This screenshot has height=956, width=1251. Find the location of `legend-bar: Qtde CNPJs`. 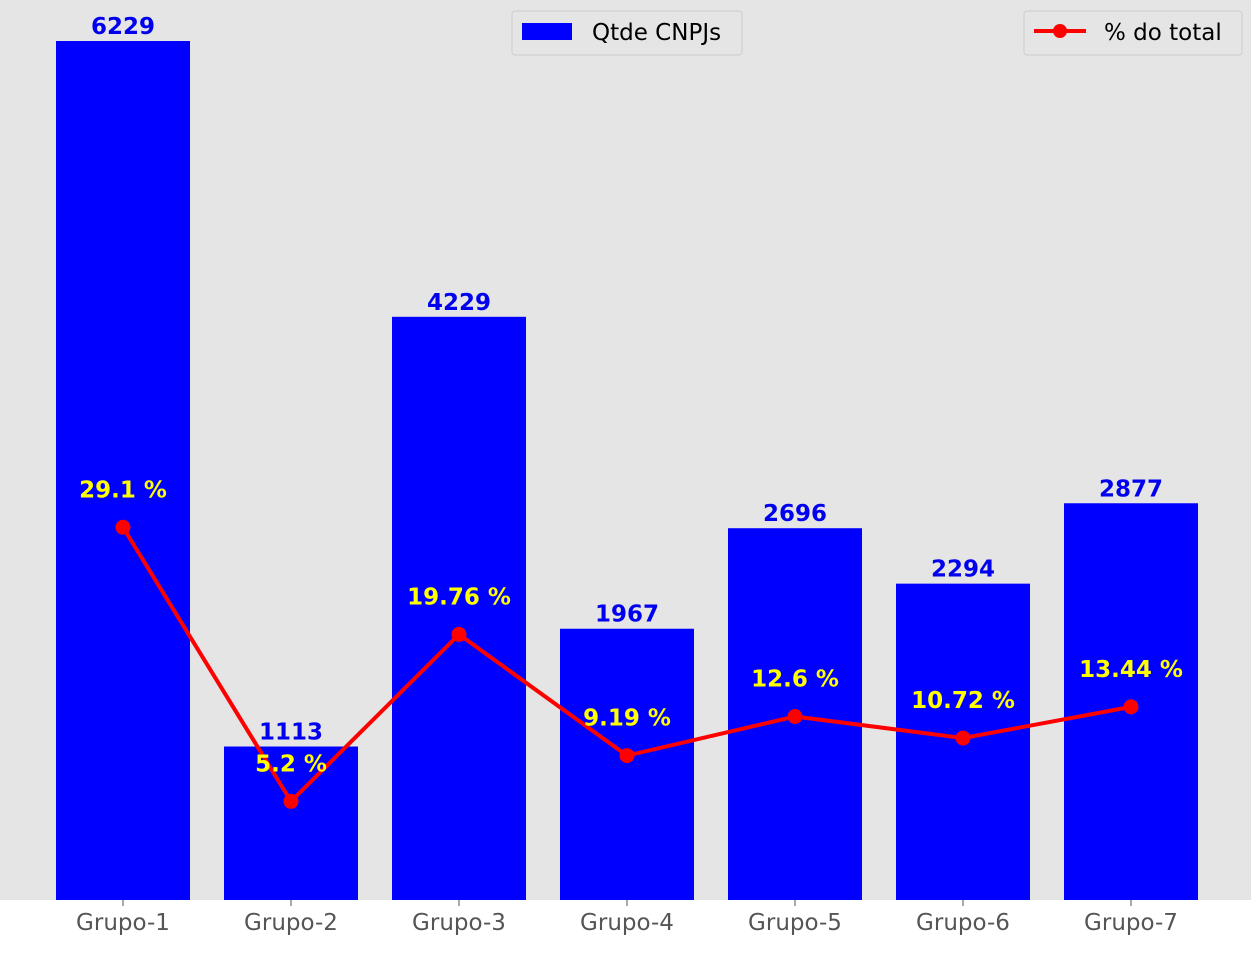

legend-bar: Qtde CNPJs is located at coordinates (627, 33).